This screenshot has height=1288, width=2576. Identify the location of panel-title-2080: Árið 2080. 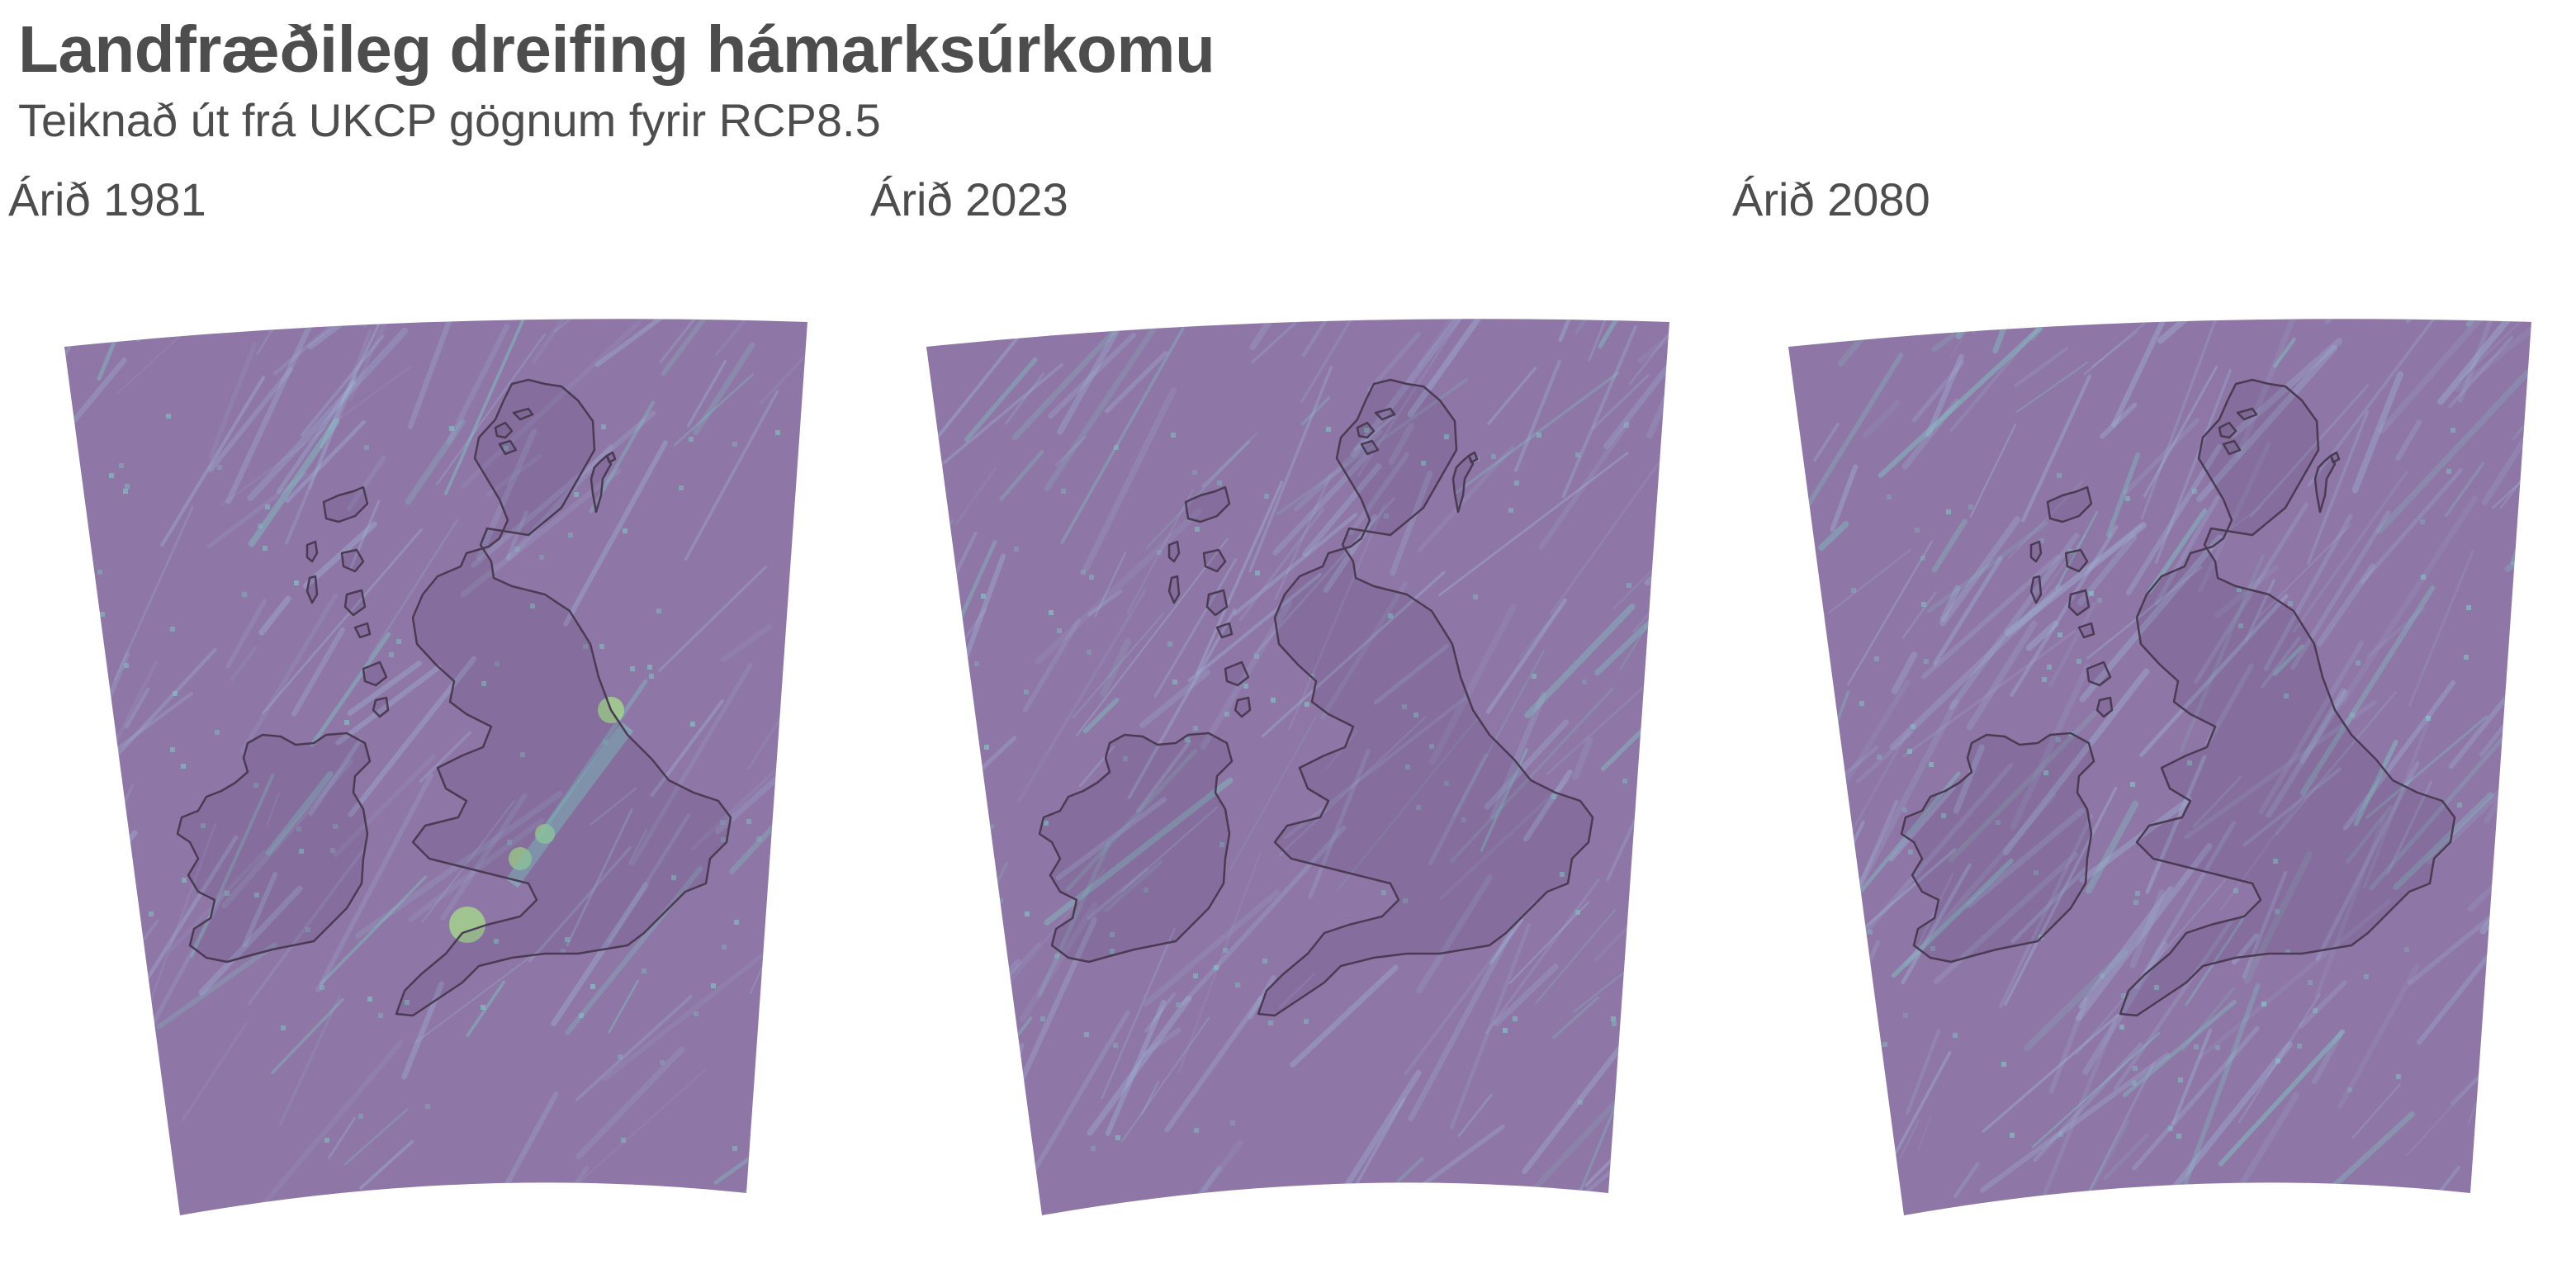
(1831, 199).